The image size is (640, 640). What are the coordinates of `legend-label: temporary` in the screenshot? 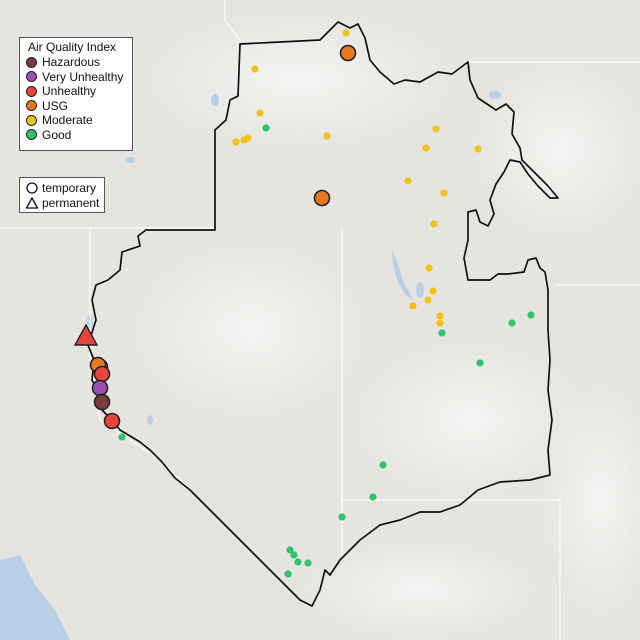 It's located at (69, 188).